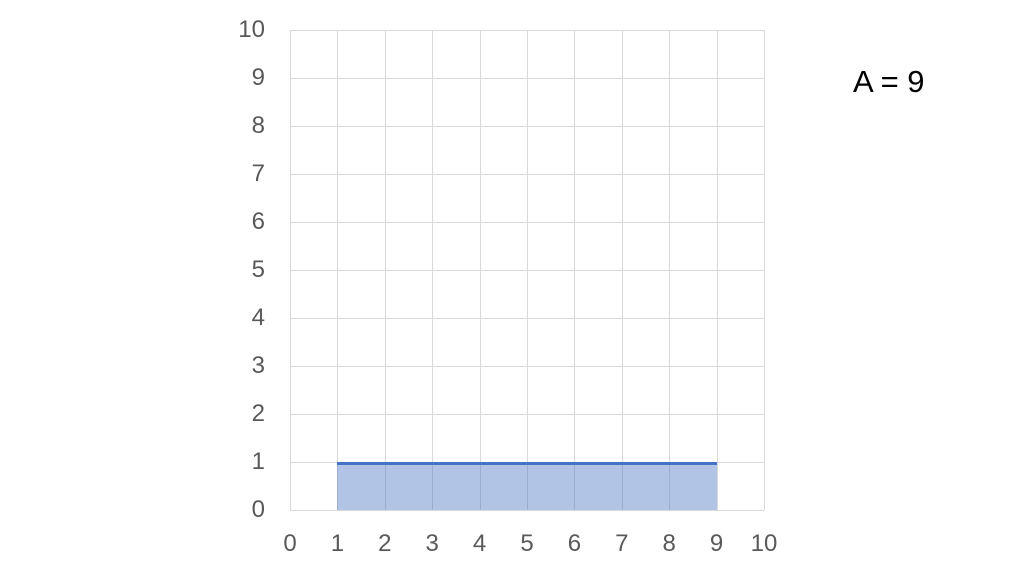  I want to click on y-tick-label: 0, so click(258, 509).